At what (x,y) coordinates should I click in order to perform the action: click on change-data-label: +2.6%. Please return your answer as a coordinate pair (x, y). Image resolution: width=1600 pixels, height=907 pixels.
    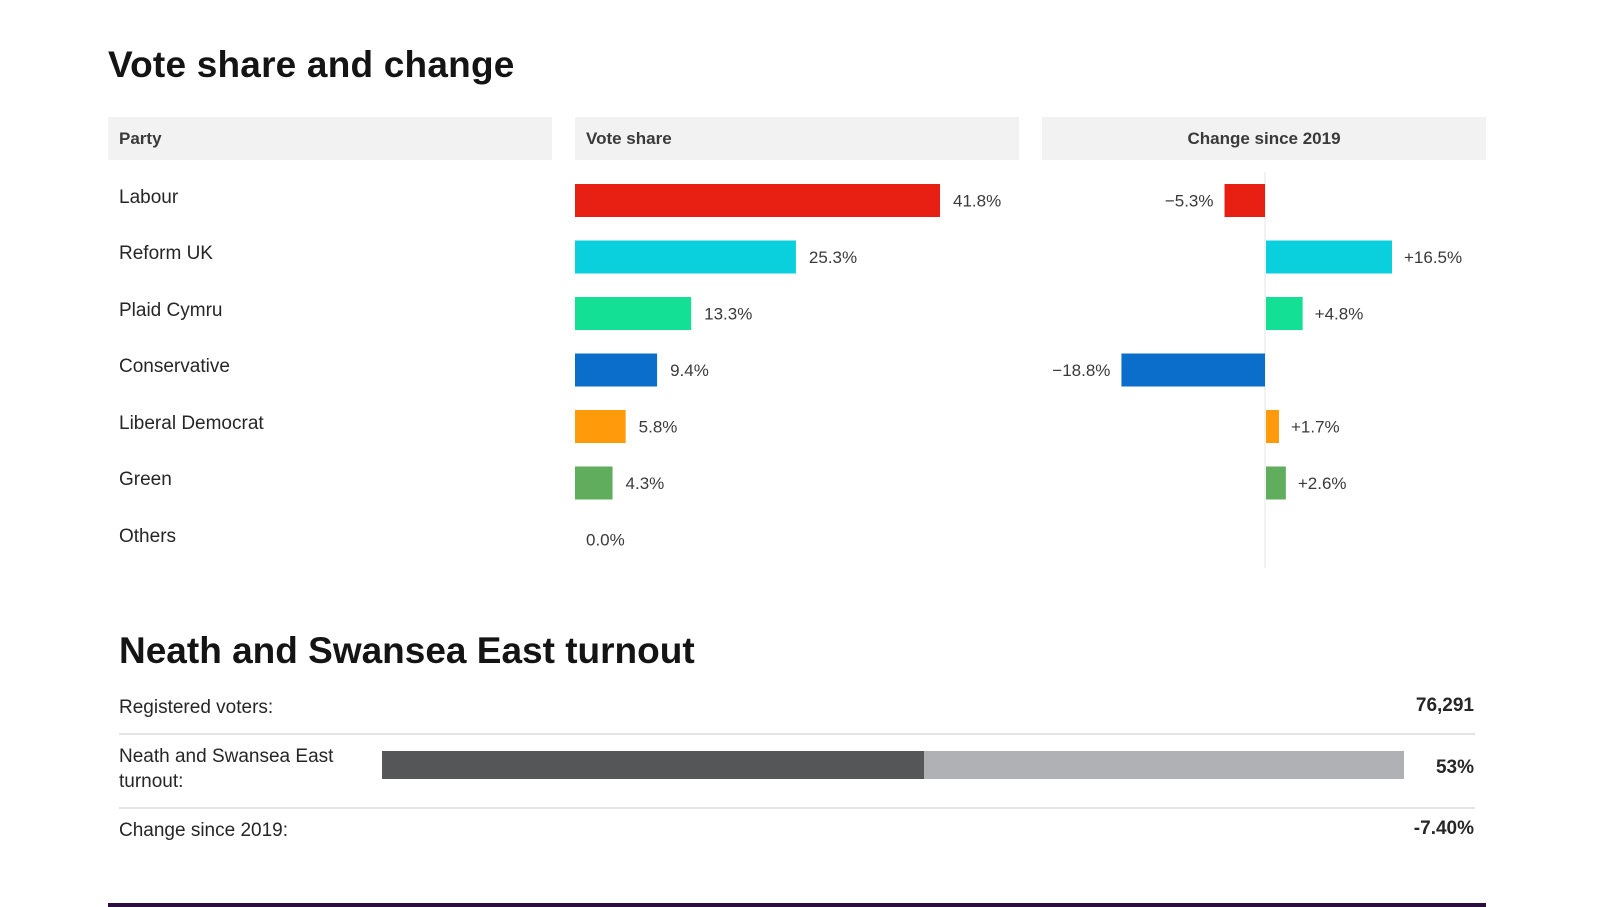
    Looking at the image, I should click on (1322, 483).